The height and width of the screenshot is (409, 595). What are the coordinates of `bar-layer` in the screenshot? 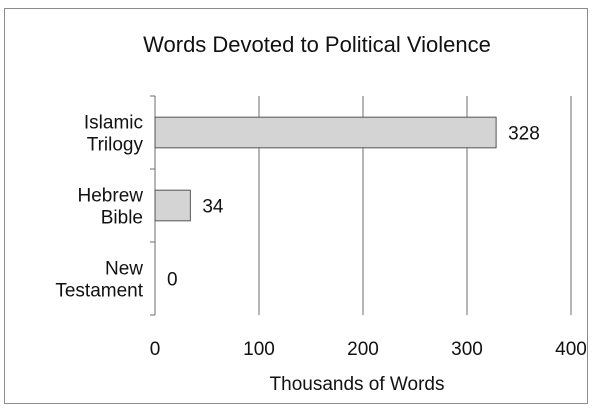 It's located at (325, 169).